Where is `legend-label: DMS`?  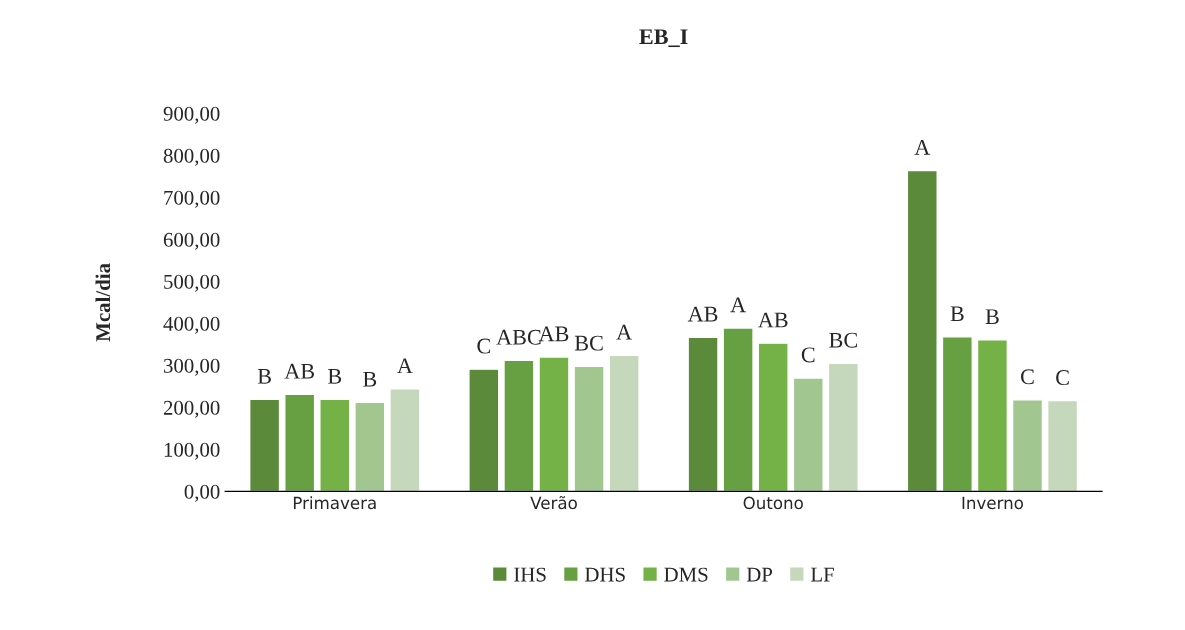 legend-label: DMS is located at coordinates (686, 574).